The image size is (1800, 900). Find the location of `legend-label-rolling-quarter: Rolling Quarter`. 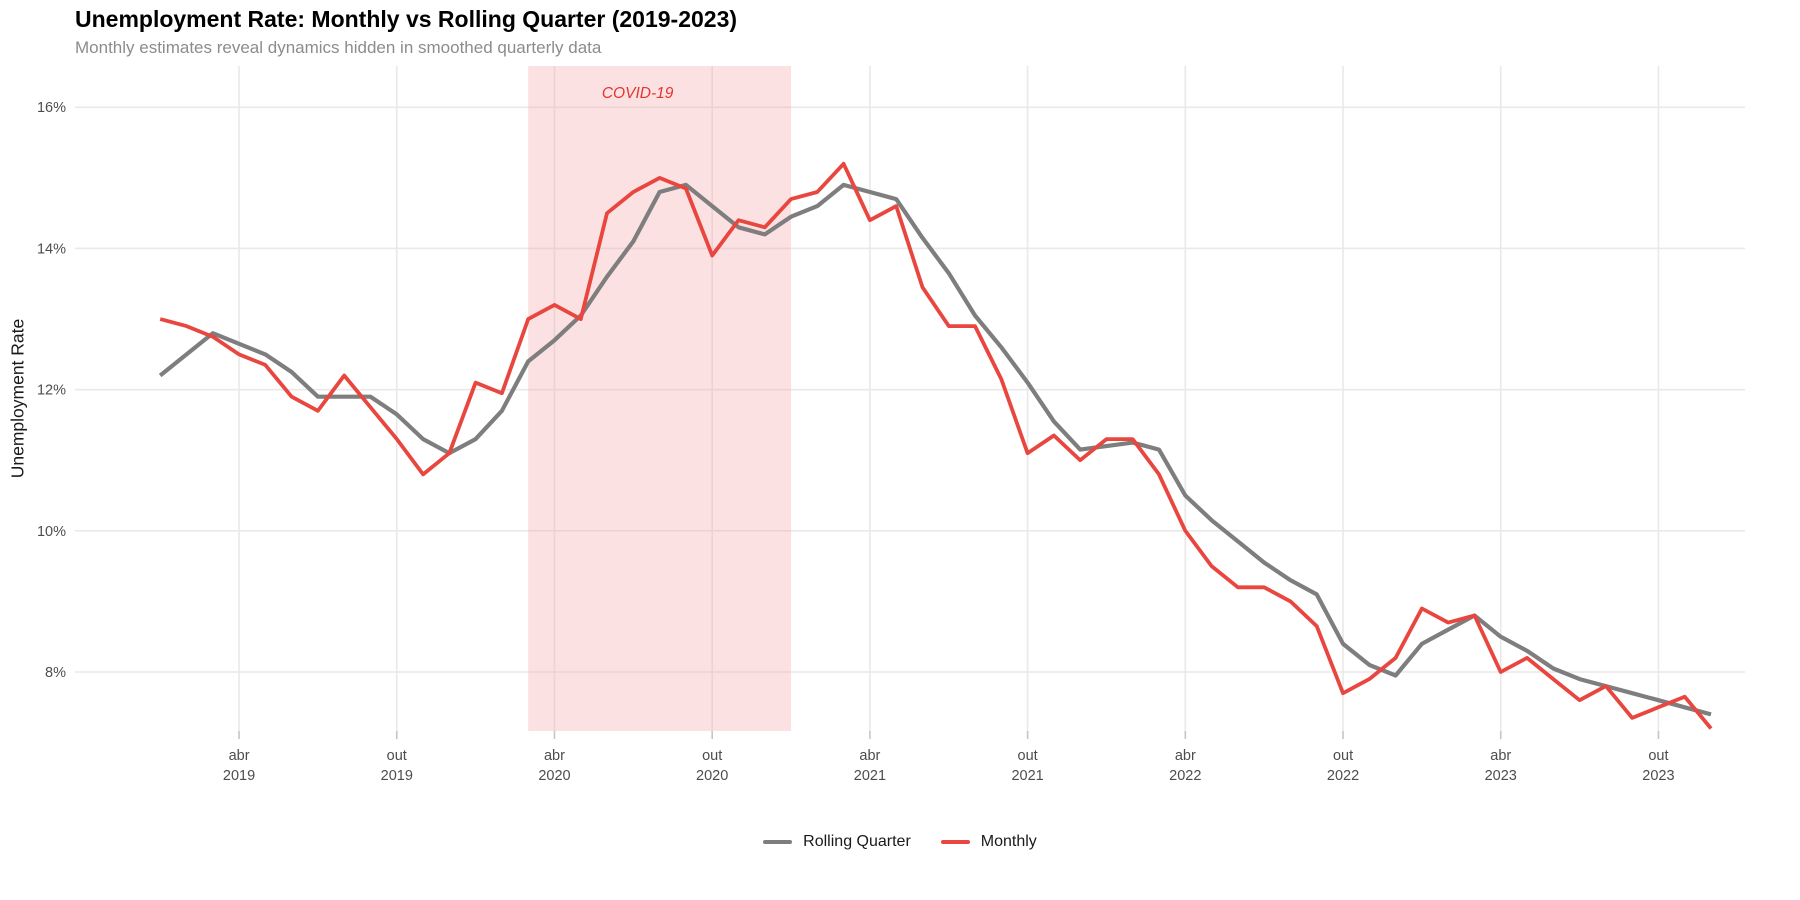

legend-label-rolling-quarter: Rolling Quarter is located at coordinates (857, 841).